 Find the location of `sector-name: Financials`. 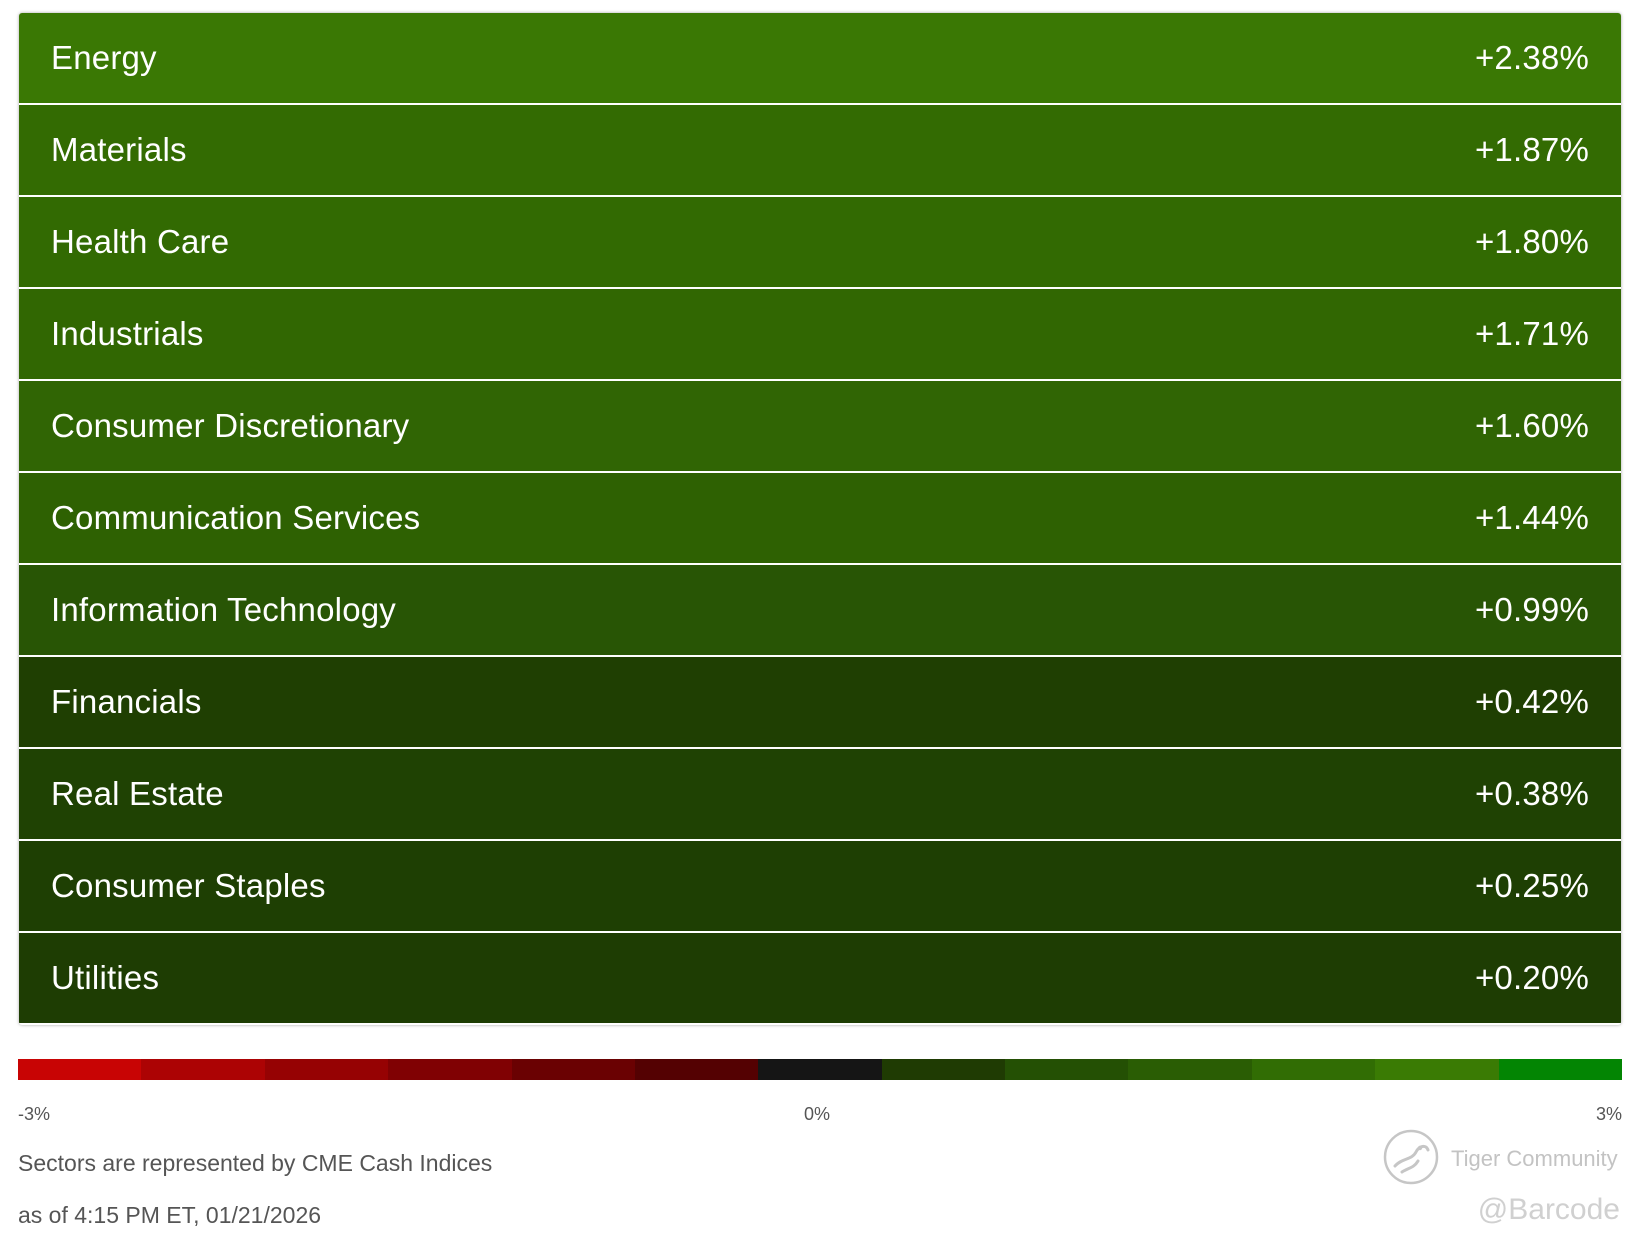

sector-name: Financials is located at coordinates (126, 701).